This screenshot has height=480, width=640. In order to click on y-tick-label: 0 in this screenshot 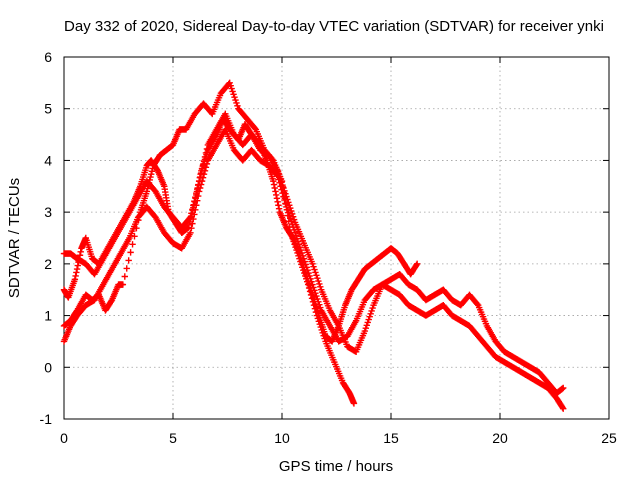, I will do `click(48, 367)`.